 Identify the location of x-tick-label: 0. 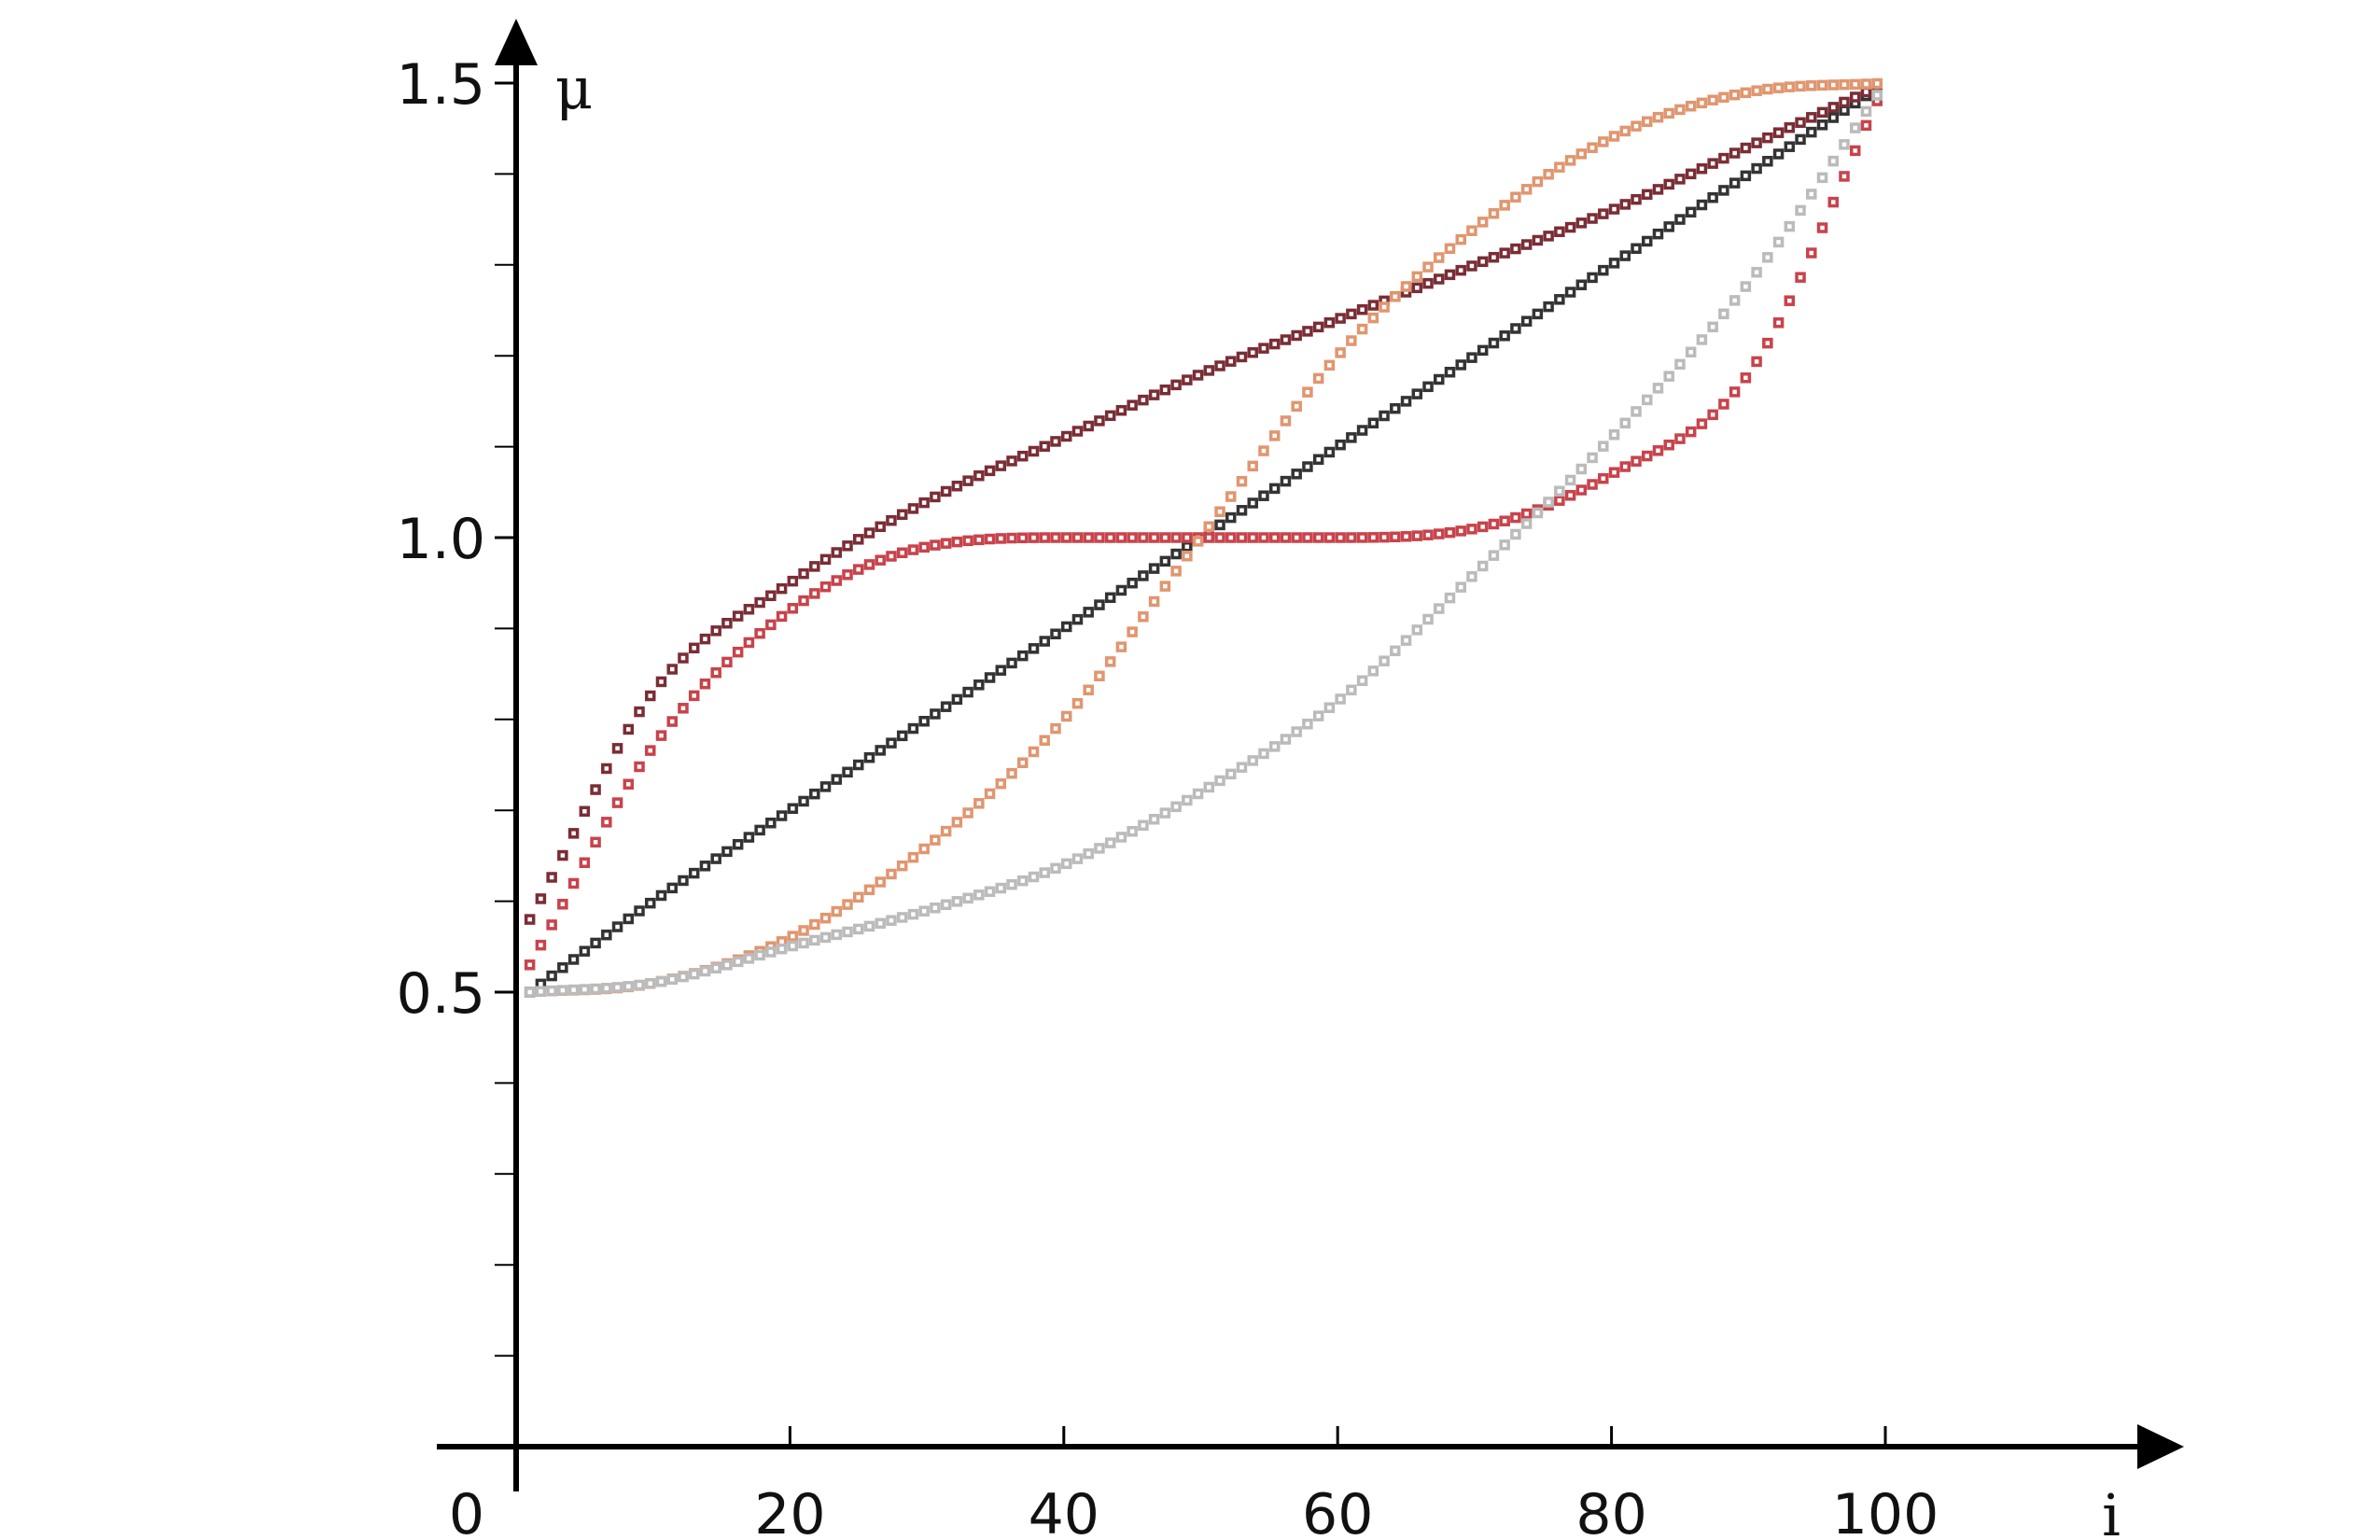
(466, 1511).